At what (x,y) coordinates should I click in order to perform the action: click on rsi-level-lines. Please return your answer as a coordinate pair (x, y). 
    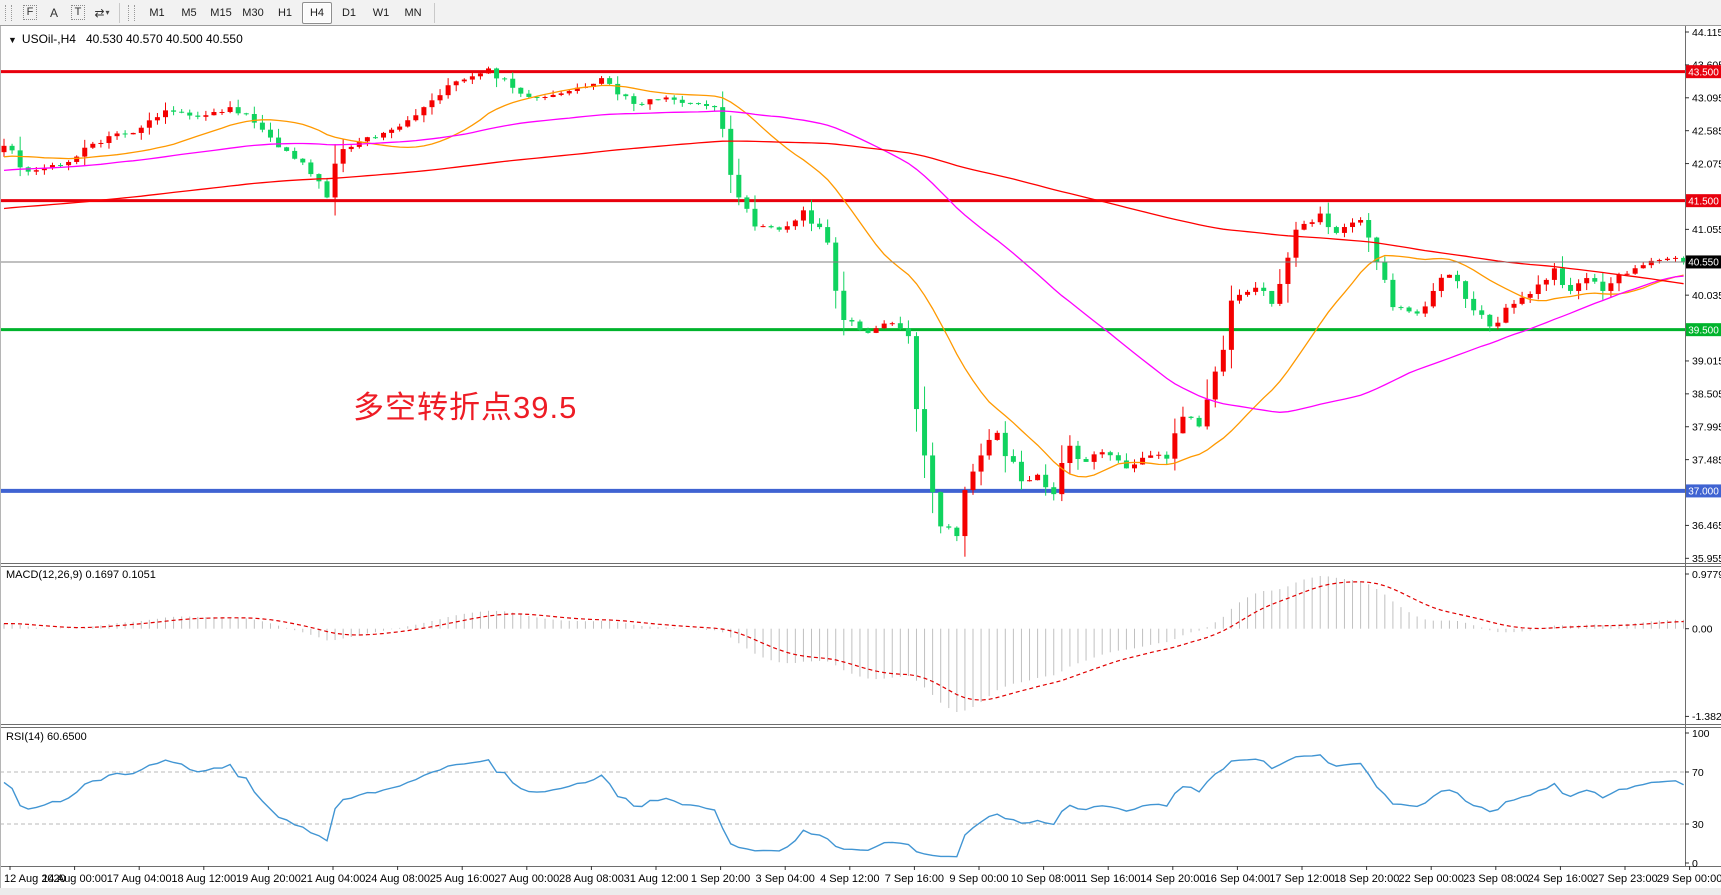
    Looking at the image, I should click on (842, 798).